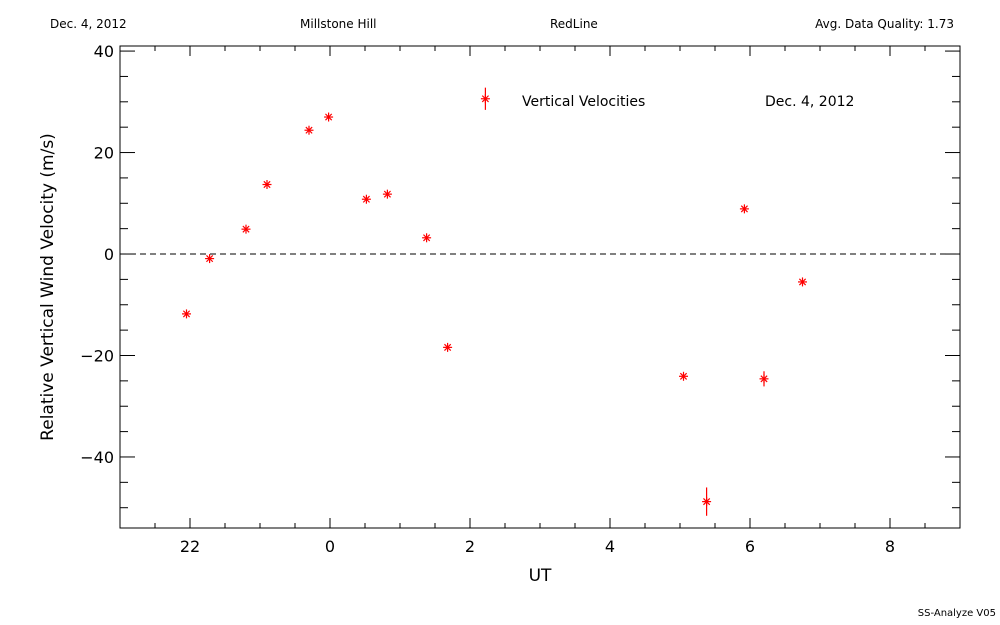  Describe the element at coordinates (104, 153) in the screenshot. I see `y-tick-label: 20` at that location.